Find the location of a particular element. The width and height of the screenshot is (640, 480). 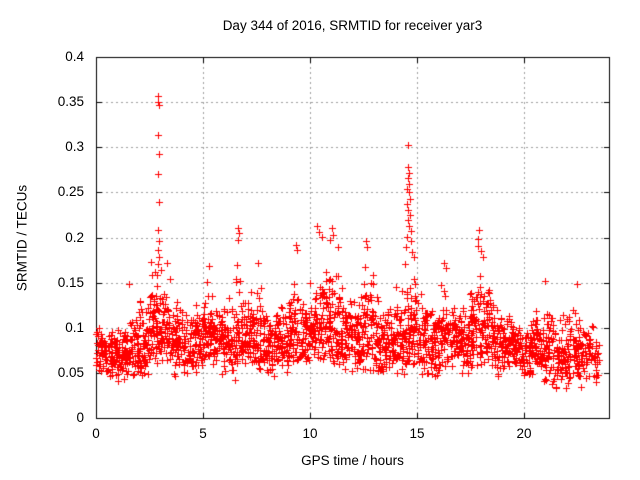

y-tick-label: 0.3 is located at coordinates (74, 146).